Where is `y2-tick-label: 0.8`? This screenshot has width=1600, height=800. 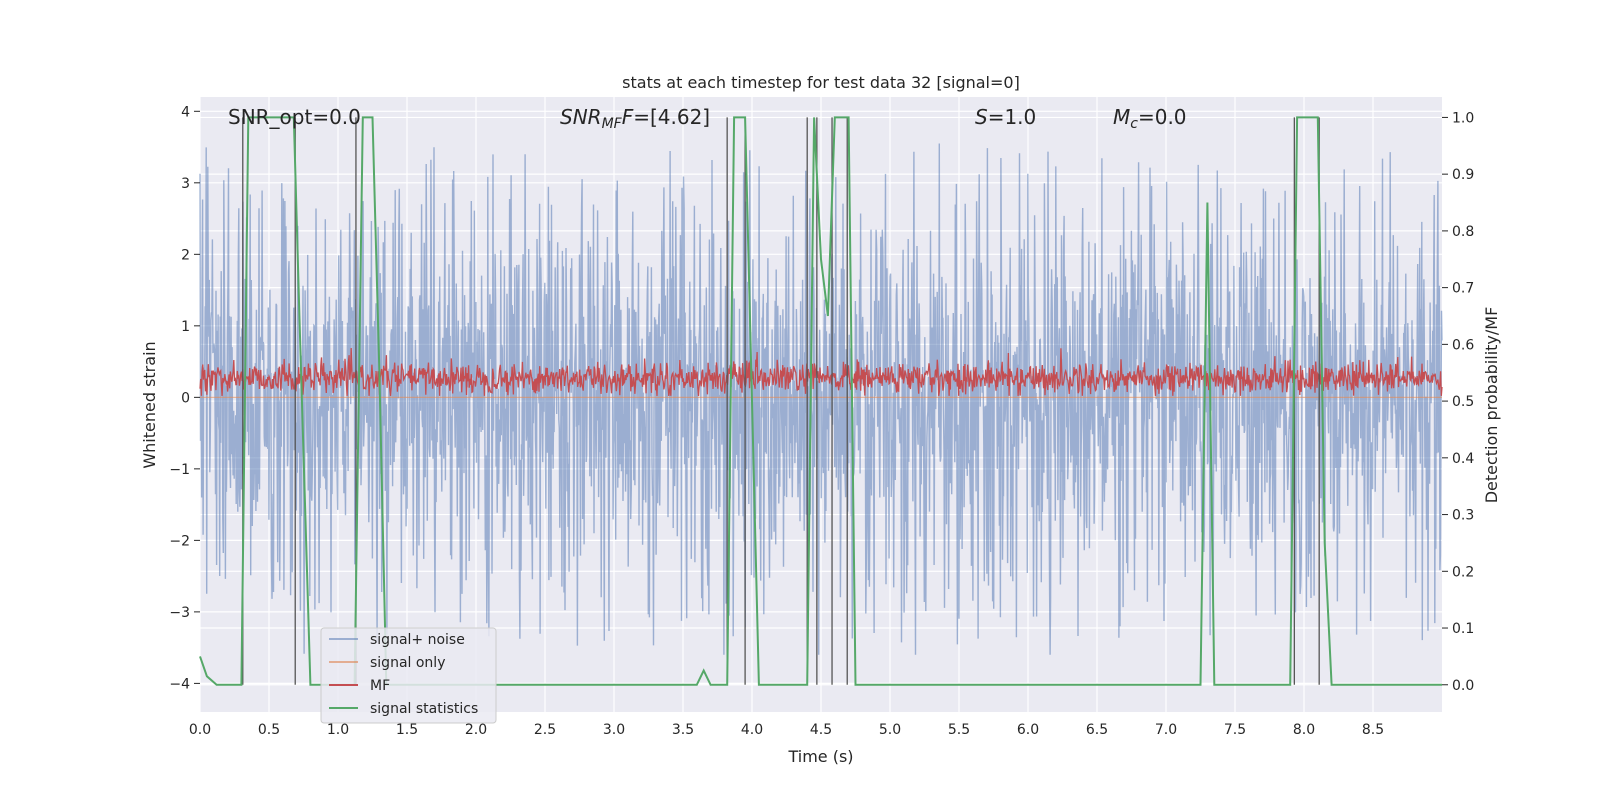 y2-tick-label: 0.8 is located at coordinates (1463, 232).